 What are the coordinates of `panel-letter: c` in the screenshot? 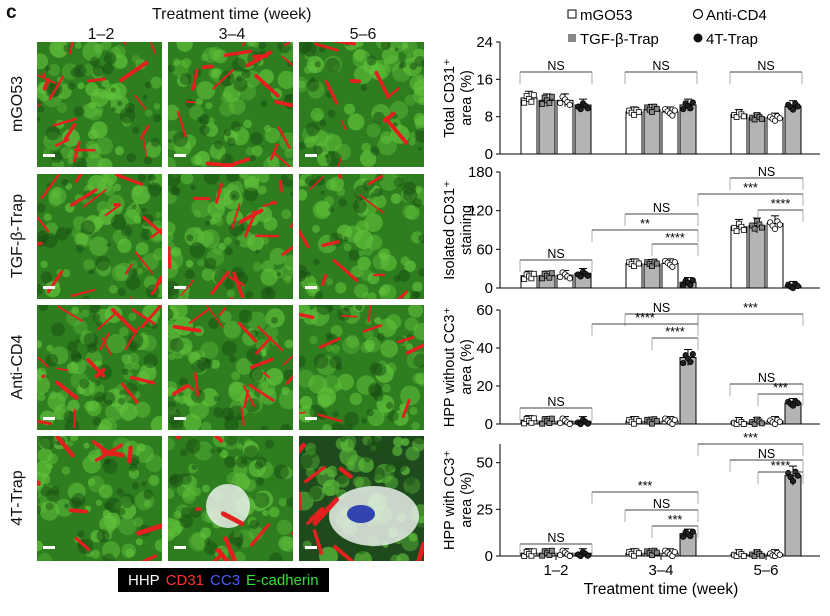 It's located at (11, 12).